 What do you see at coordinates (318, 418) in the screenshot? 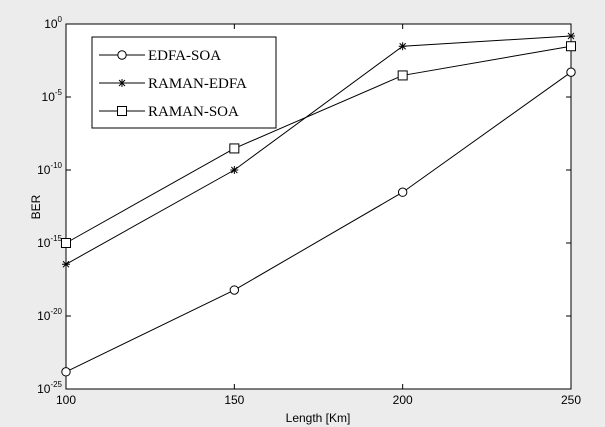
I see `x-axis-label: Length [Km]` at bounding box center [318, 418].